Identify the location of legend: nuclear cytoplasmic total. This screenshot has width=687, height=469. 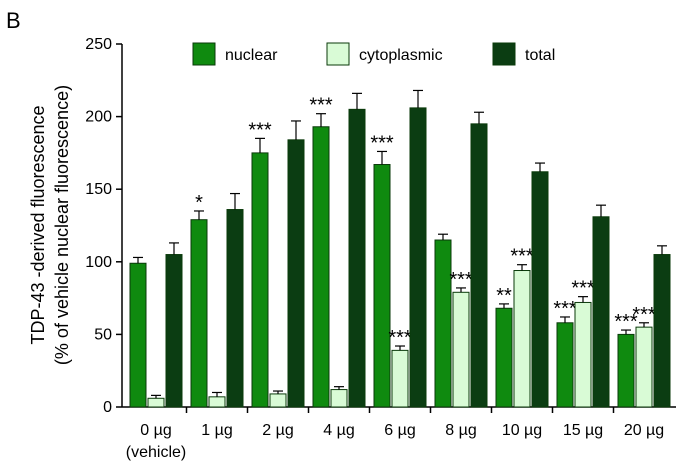
(373, 54).